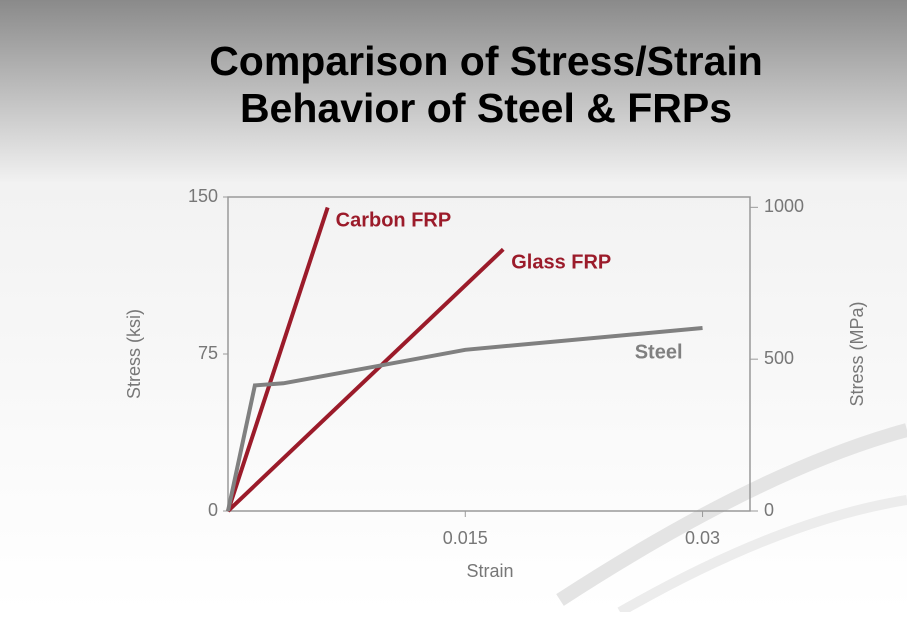 This screenshot has width=907, height=617. I want to click on y2-axis-label: Stress (MPa), so click(857, 353).